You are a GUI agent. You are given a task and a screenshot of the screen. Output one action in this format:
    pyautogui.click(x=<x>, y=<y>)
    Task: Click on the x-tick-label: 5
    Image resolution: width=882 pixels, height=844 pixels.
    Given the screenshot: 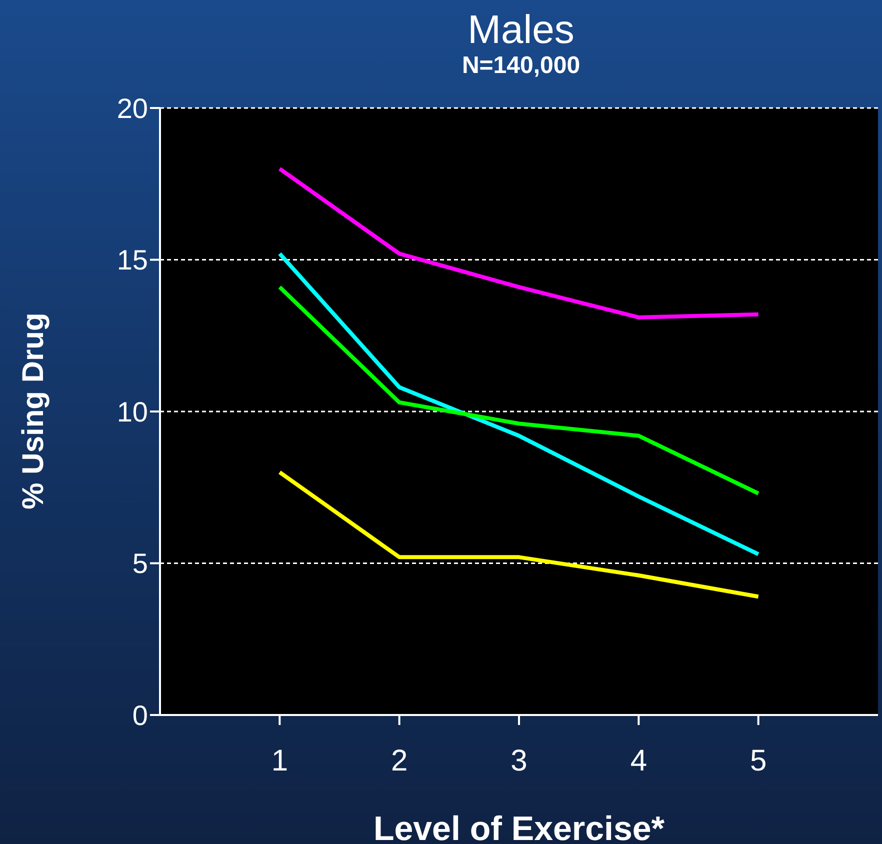 What is the action you would take?
    pyautogui.click(x=758, y=761)
    